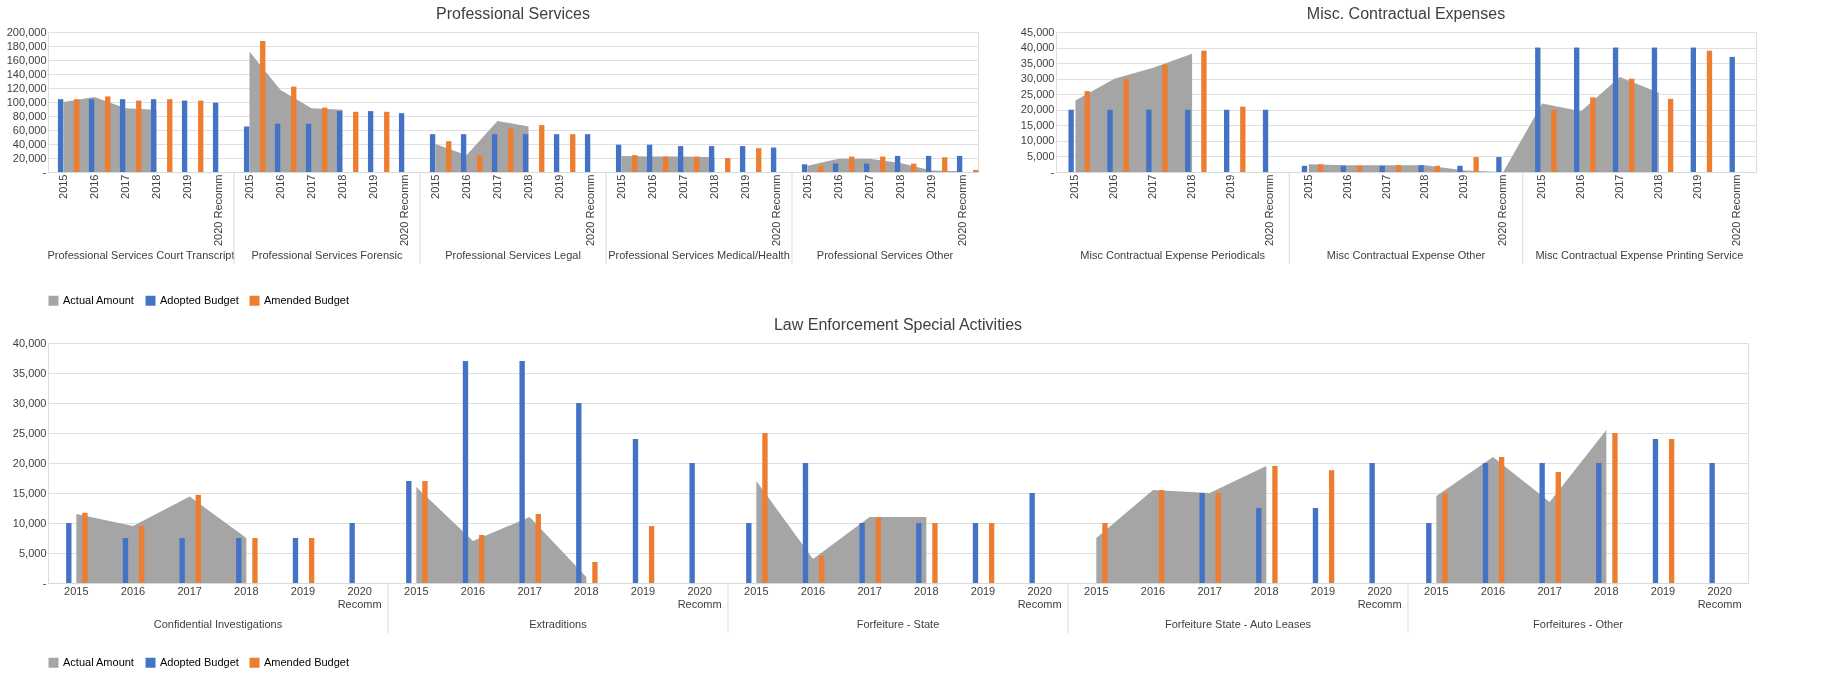  I want to click on y-tick-label: 60,000, so click(29, 129).